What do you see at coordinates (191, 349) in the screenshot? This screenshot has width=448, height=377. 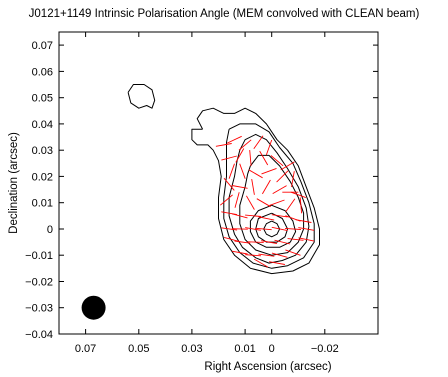 I see `x-tick-label: 0.03` at bounding box center [191, 349].